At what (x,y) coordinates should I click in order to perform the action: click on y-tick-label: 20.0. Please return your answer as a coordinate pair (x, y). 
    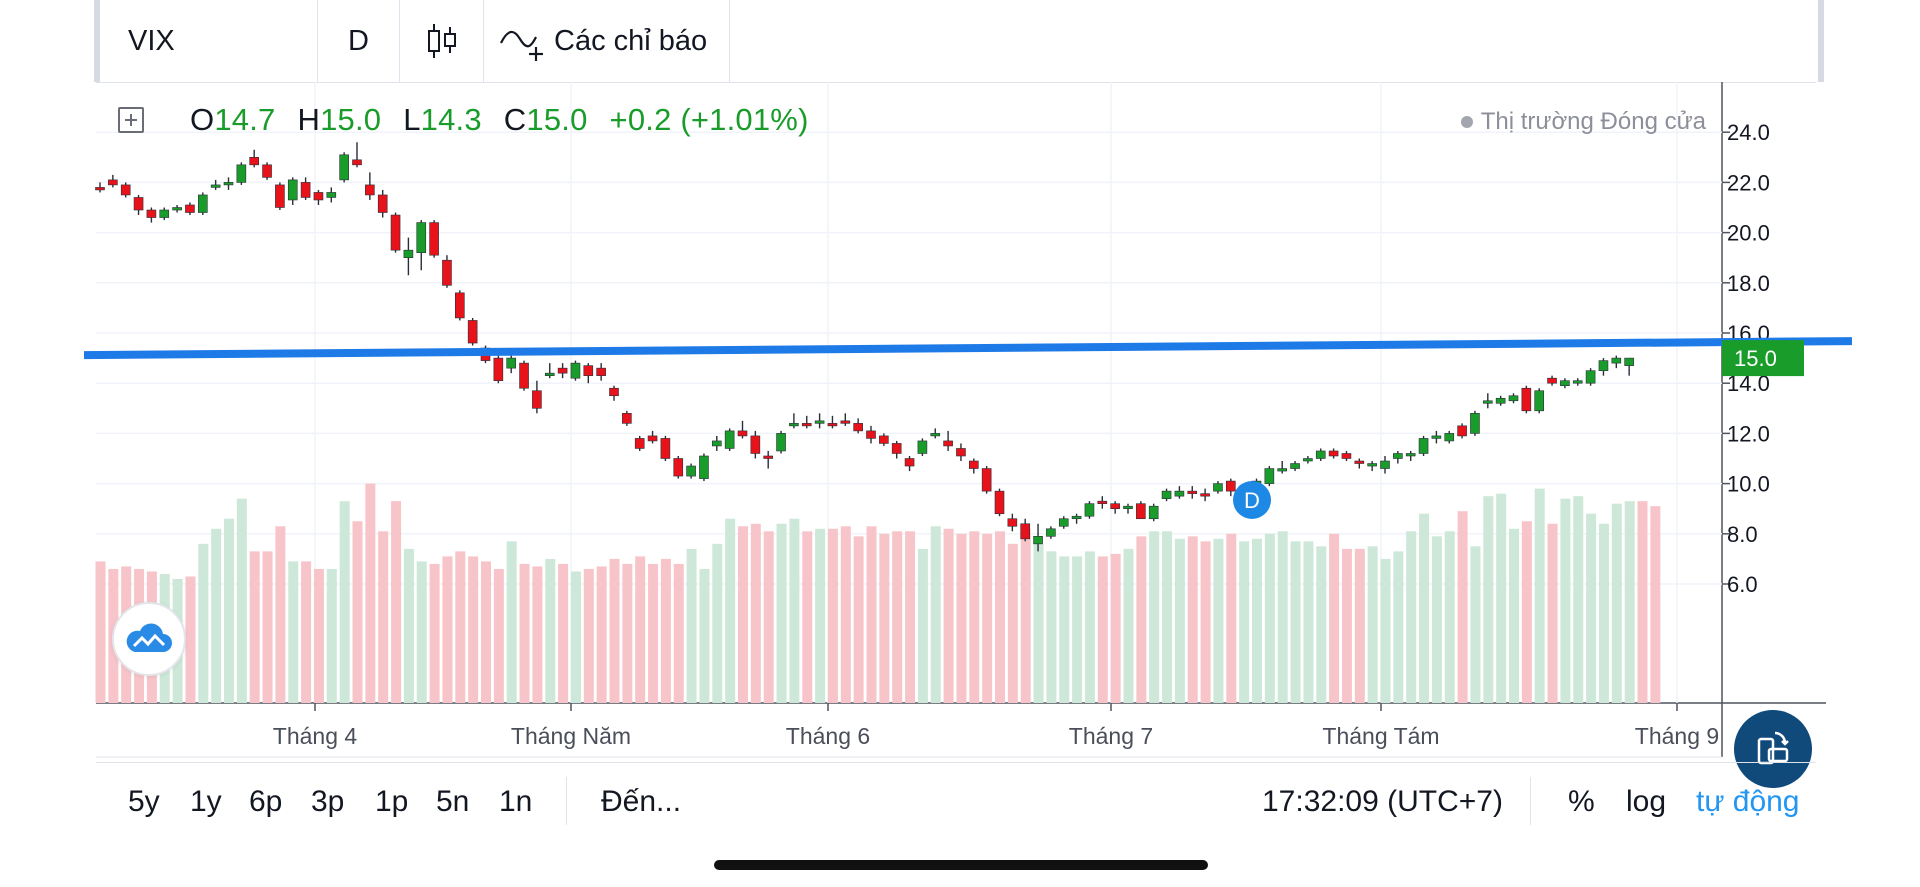
    Looking at the image, I should click on (1748, 233).